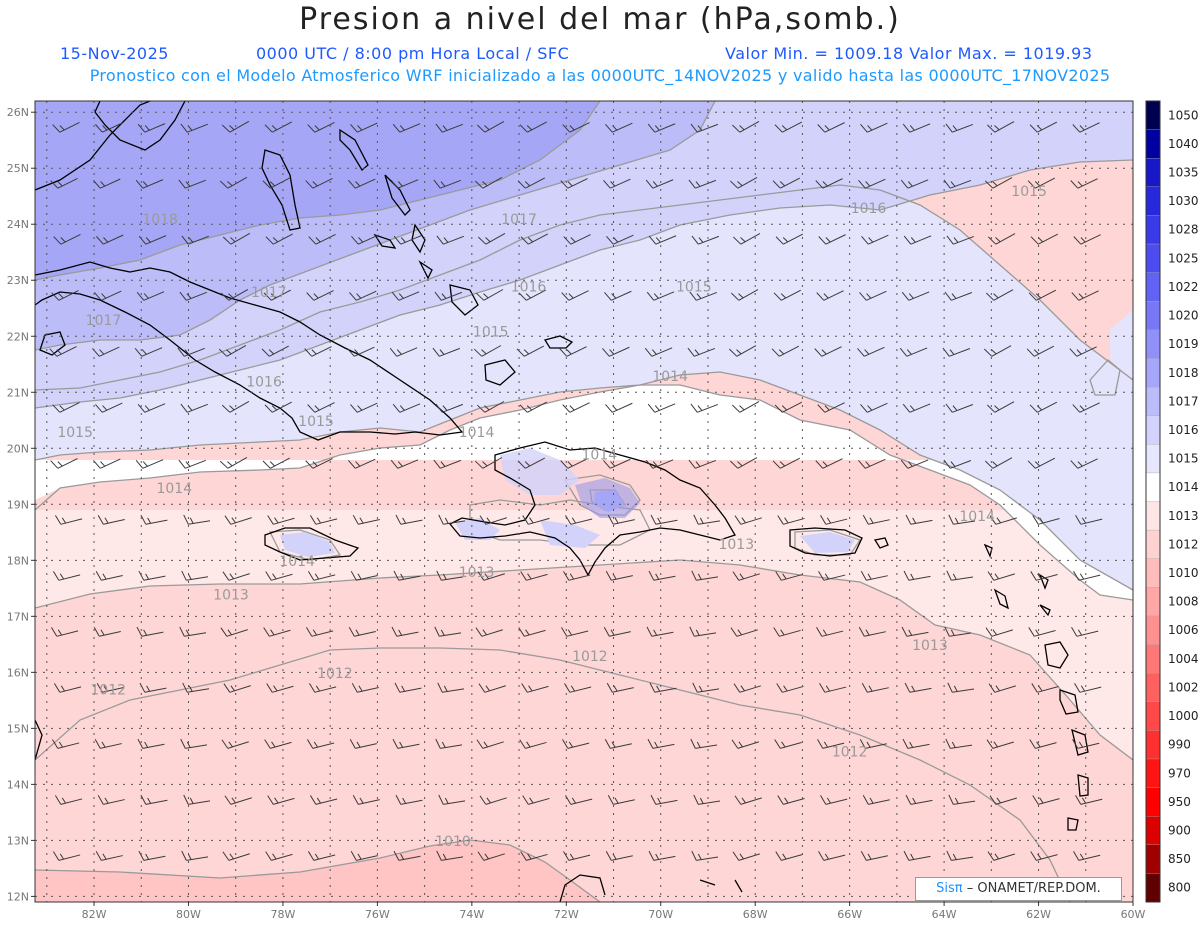 The height and width of the screenshot is (927, 1200). I want to click on lat-label: 13N, so click(18, 840).